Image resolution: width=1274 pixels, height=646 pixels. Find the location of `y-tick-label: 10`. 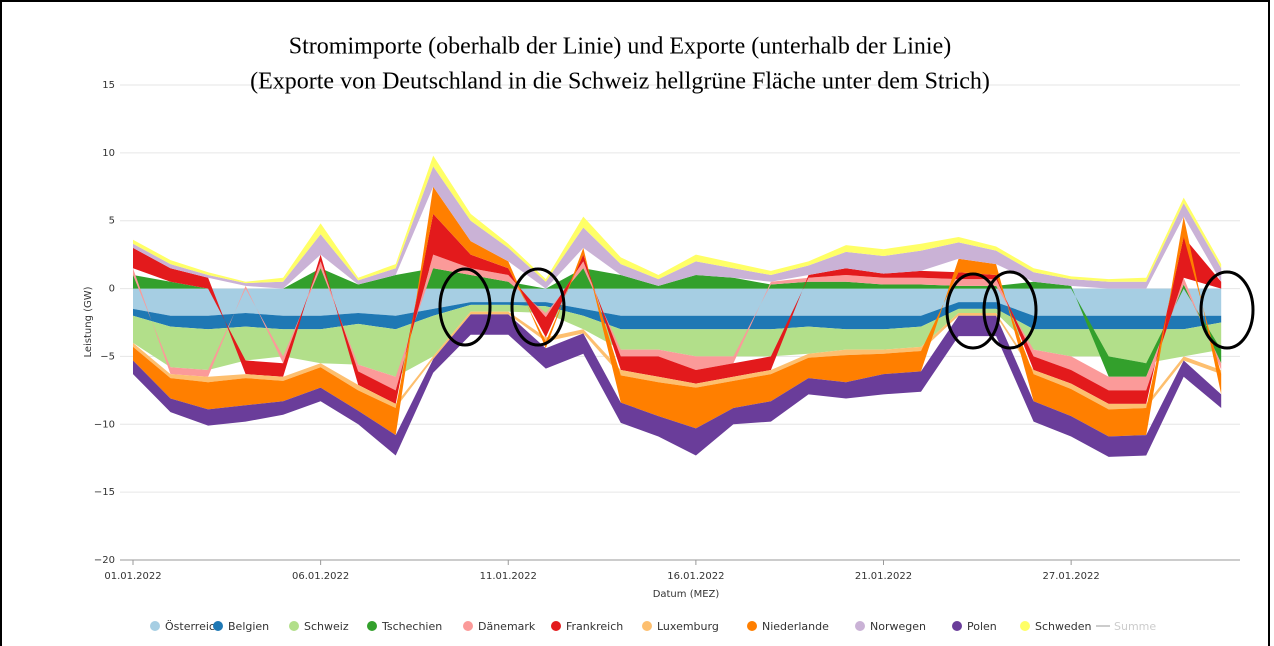

y-tick-label: 10 is located at coordinates (108, 153).